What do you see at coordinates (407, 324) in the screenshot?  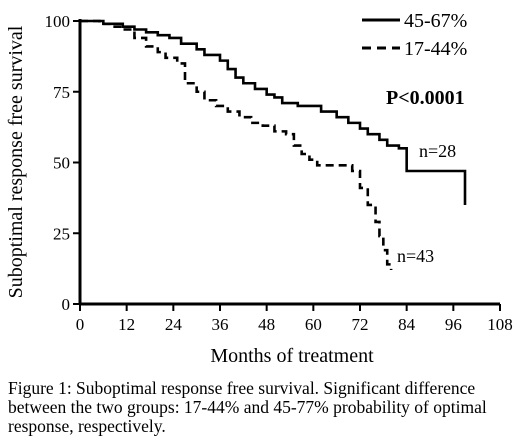 I see `x-tick-label: 84` at bounding box center [407, 324].